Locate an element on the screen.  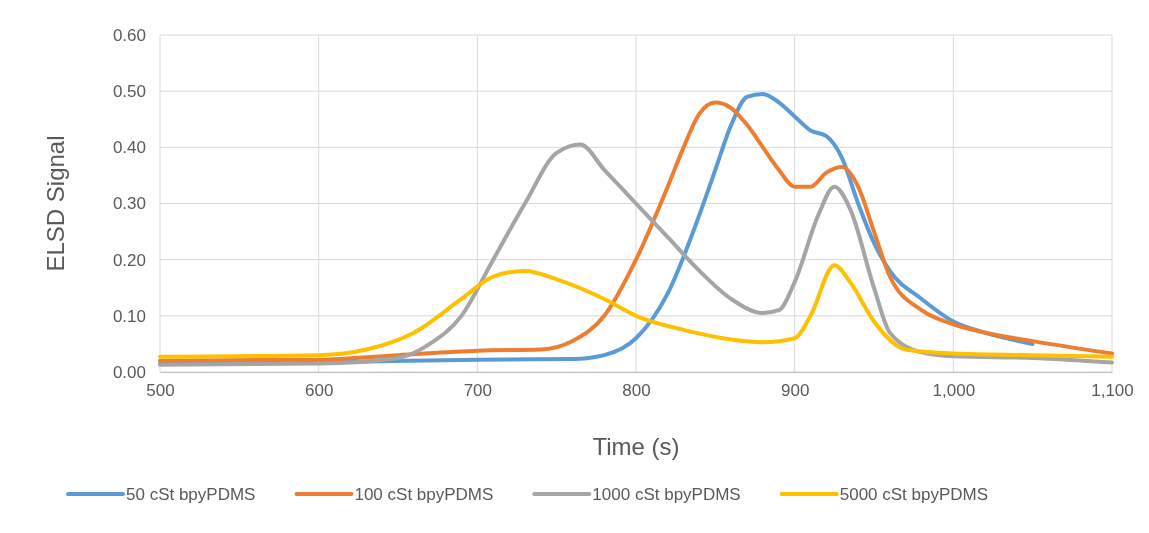
legend-label: 50 cSt bpyPDMS is located at coordinates (191, 494).